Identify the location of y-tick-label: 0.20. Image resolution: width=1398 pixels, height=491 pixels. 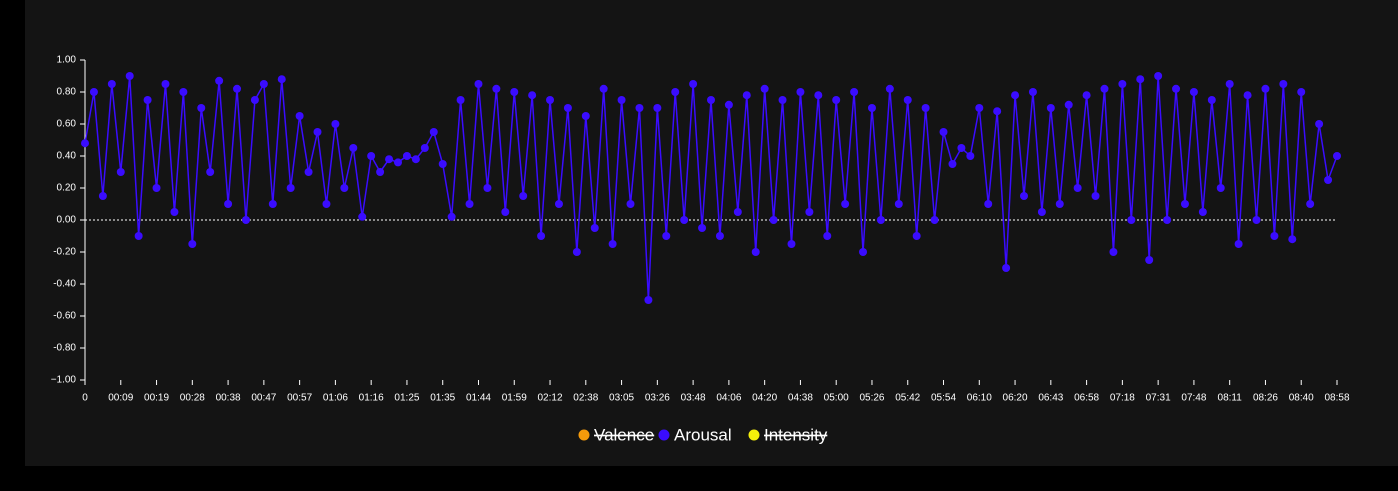
(67, 188).